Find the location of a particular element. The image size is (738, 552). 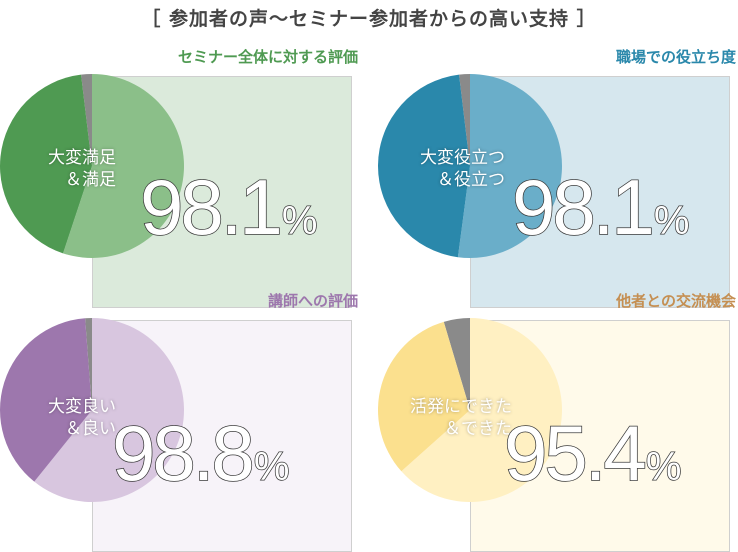

chart-title: 講師への評価 is located at coordinates (312, 301).